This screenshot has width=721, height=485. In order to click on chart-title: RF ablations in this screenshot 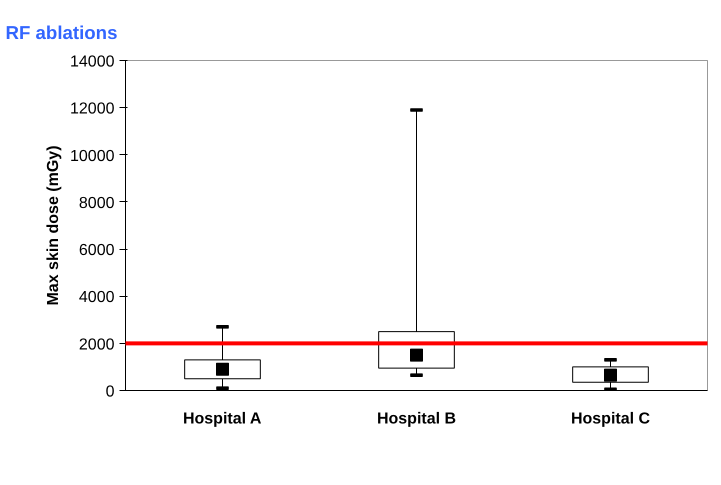, I will do `click(62, 32)`.